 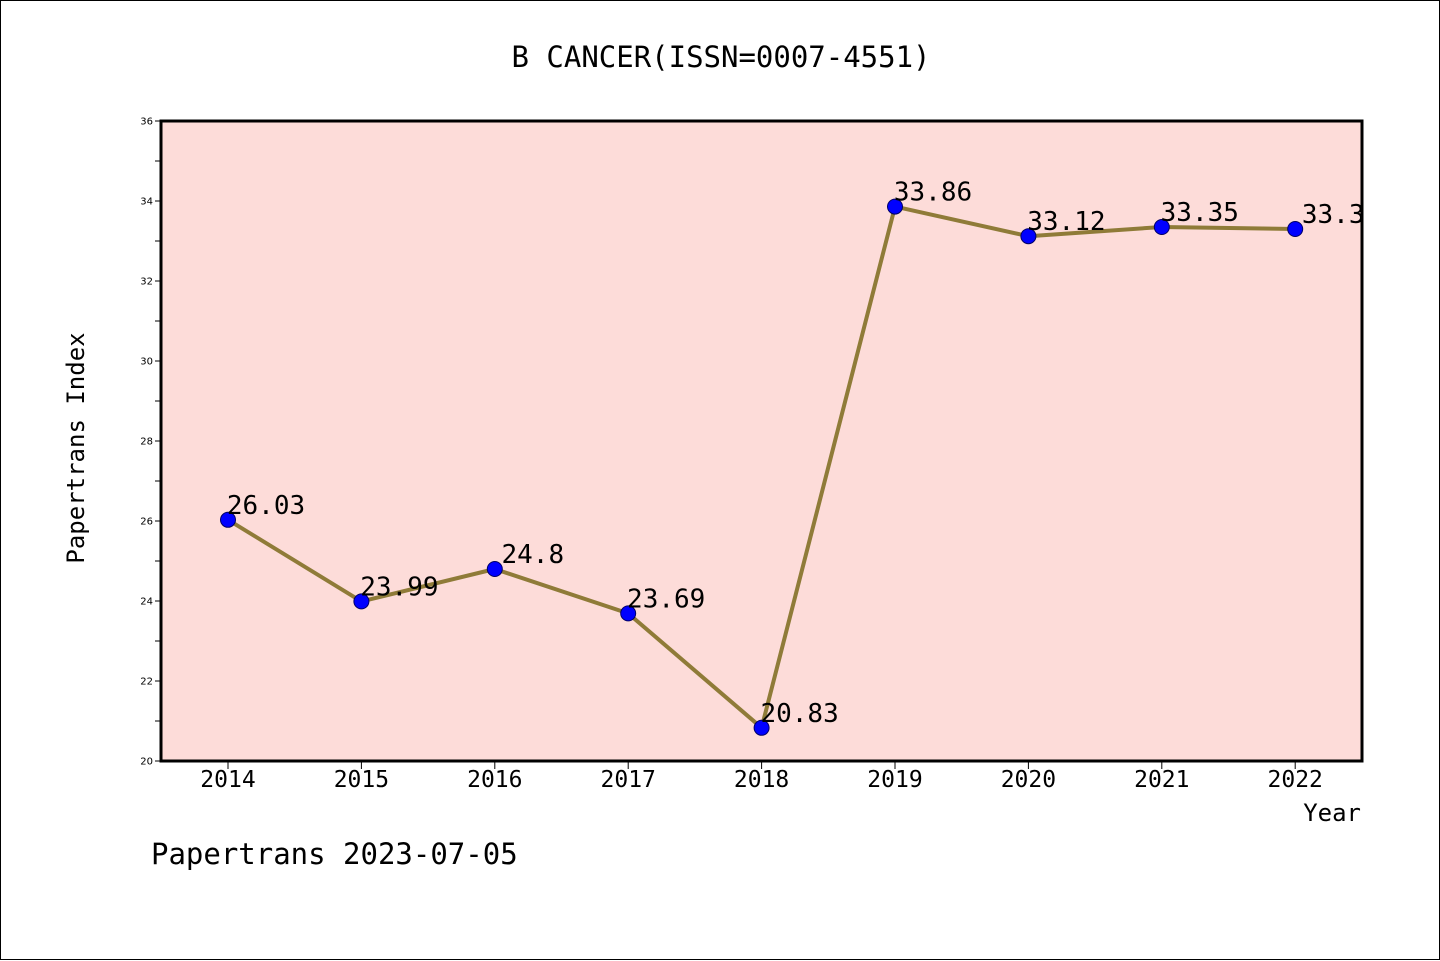 What do you see at coordinates (146, 282) in the screenshot?
I see `y-tick-label: 32` at bounding box center [146, 282].